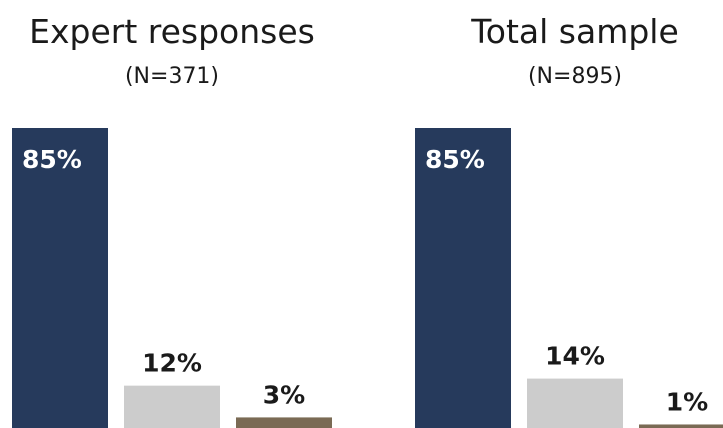  What do you see at coordinates (172, 31) in the screenshot?
I see `chart-title: Expert responses` at bounding box center [172, 31].